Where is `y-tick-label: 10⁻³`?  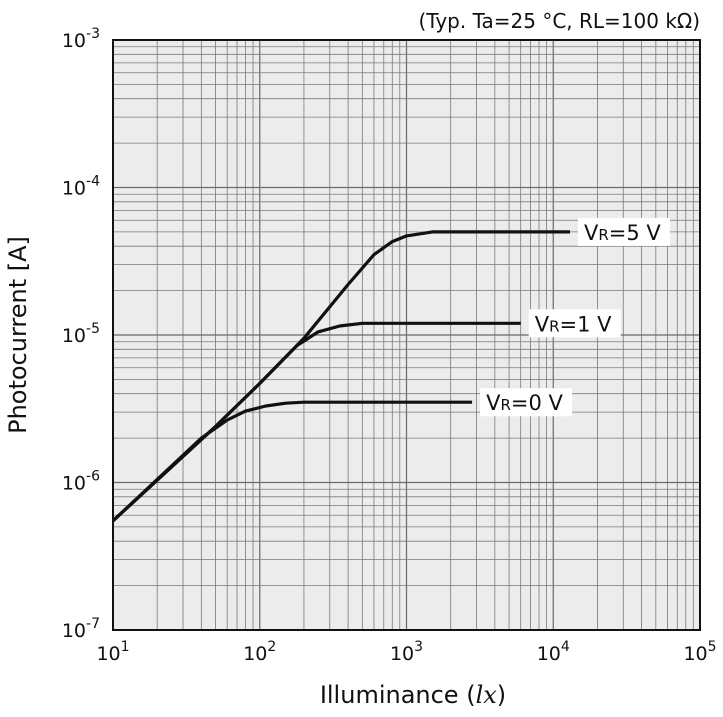
y-tick-label: 10⁻³ is located at coordinates (81, 39).